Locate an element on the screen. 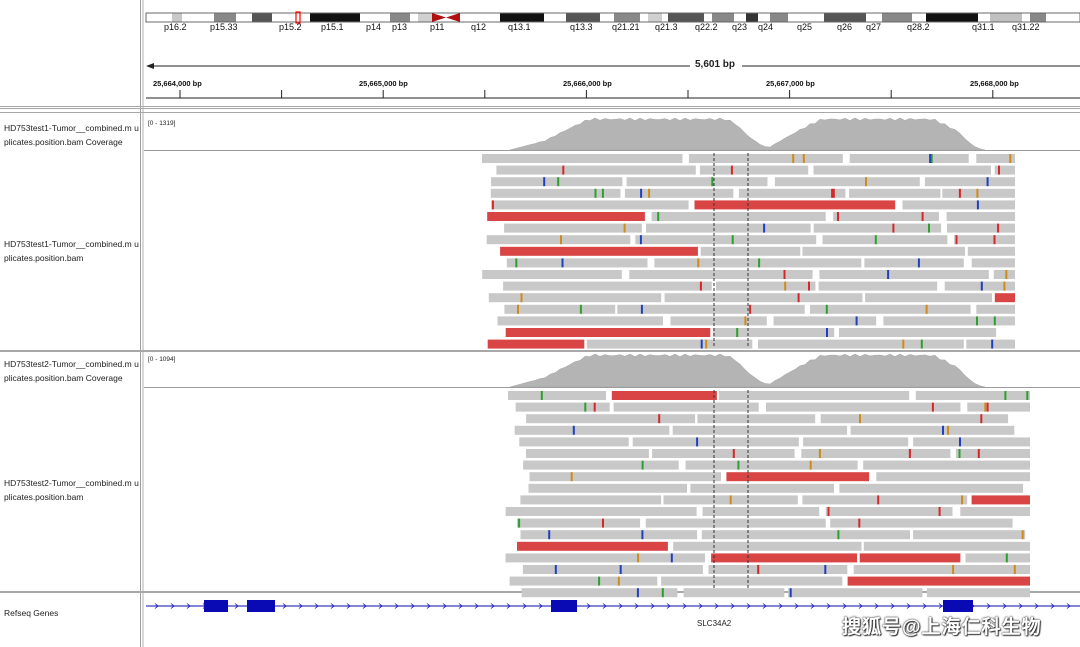 The width and height of the screenshot is (1080, 647). chromosome-ideogram is located at coordinates (612, 17).